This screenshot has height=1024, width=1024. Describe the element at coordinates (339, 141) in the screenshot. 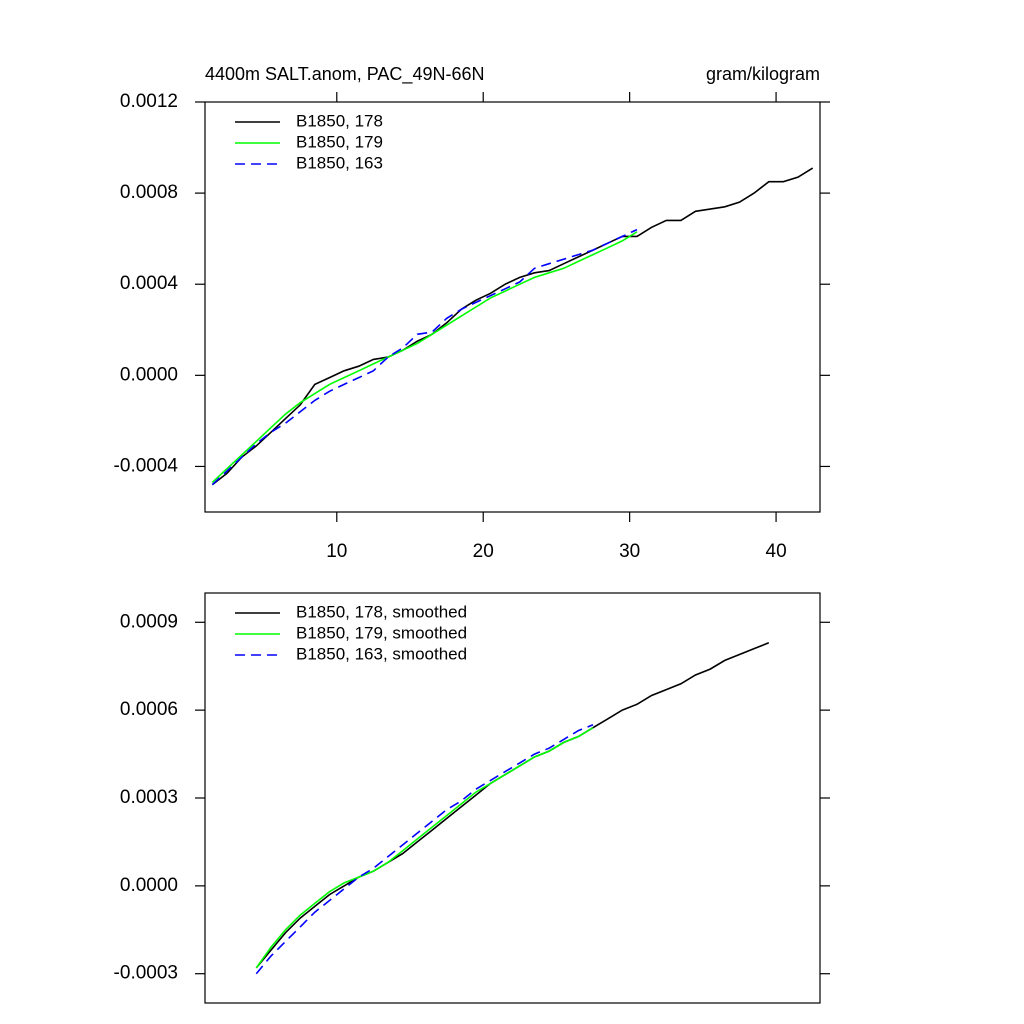

I see `legend-label: B1850, 179` at that location.